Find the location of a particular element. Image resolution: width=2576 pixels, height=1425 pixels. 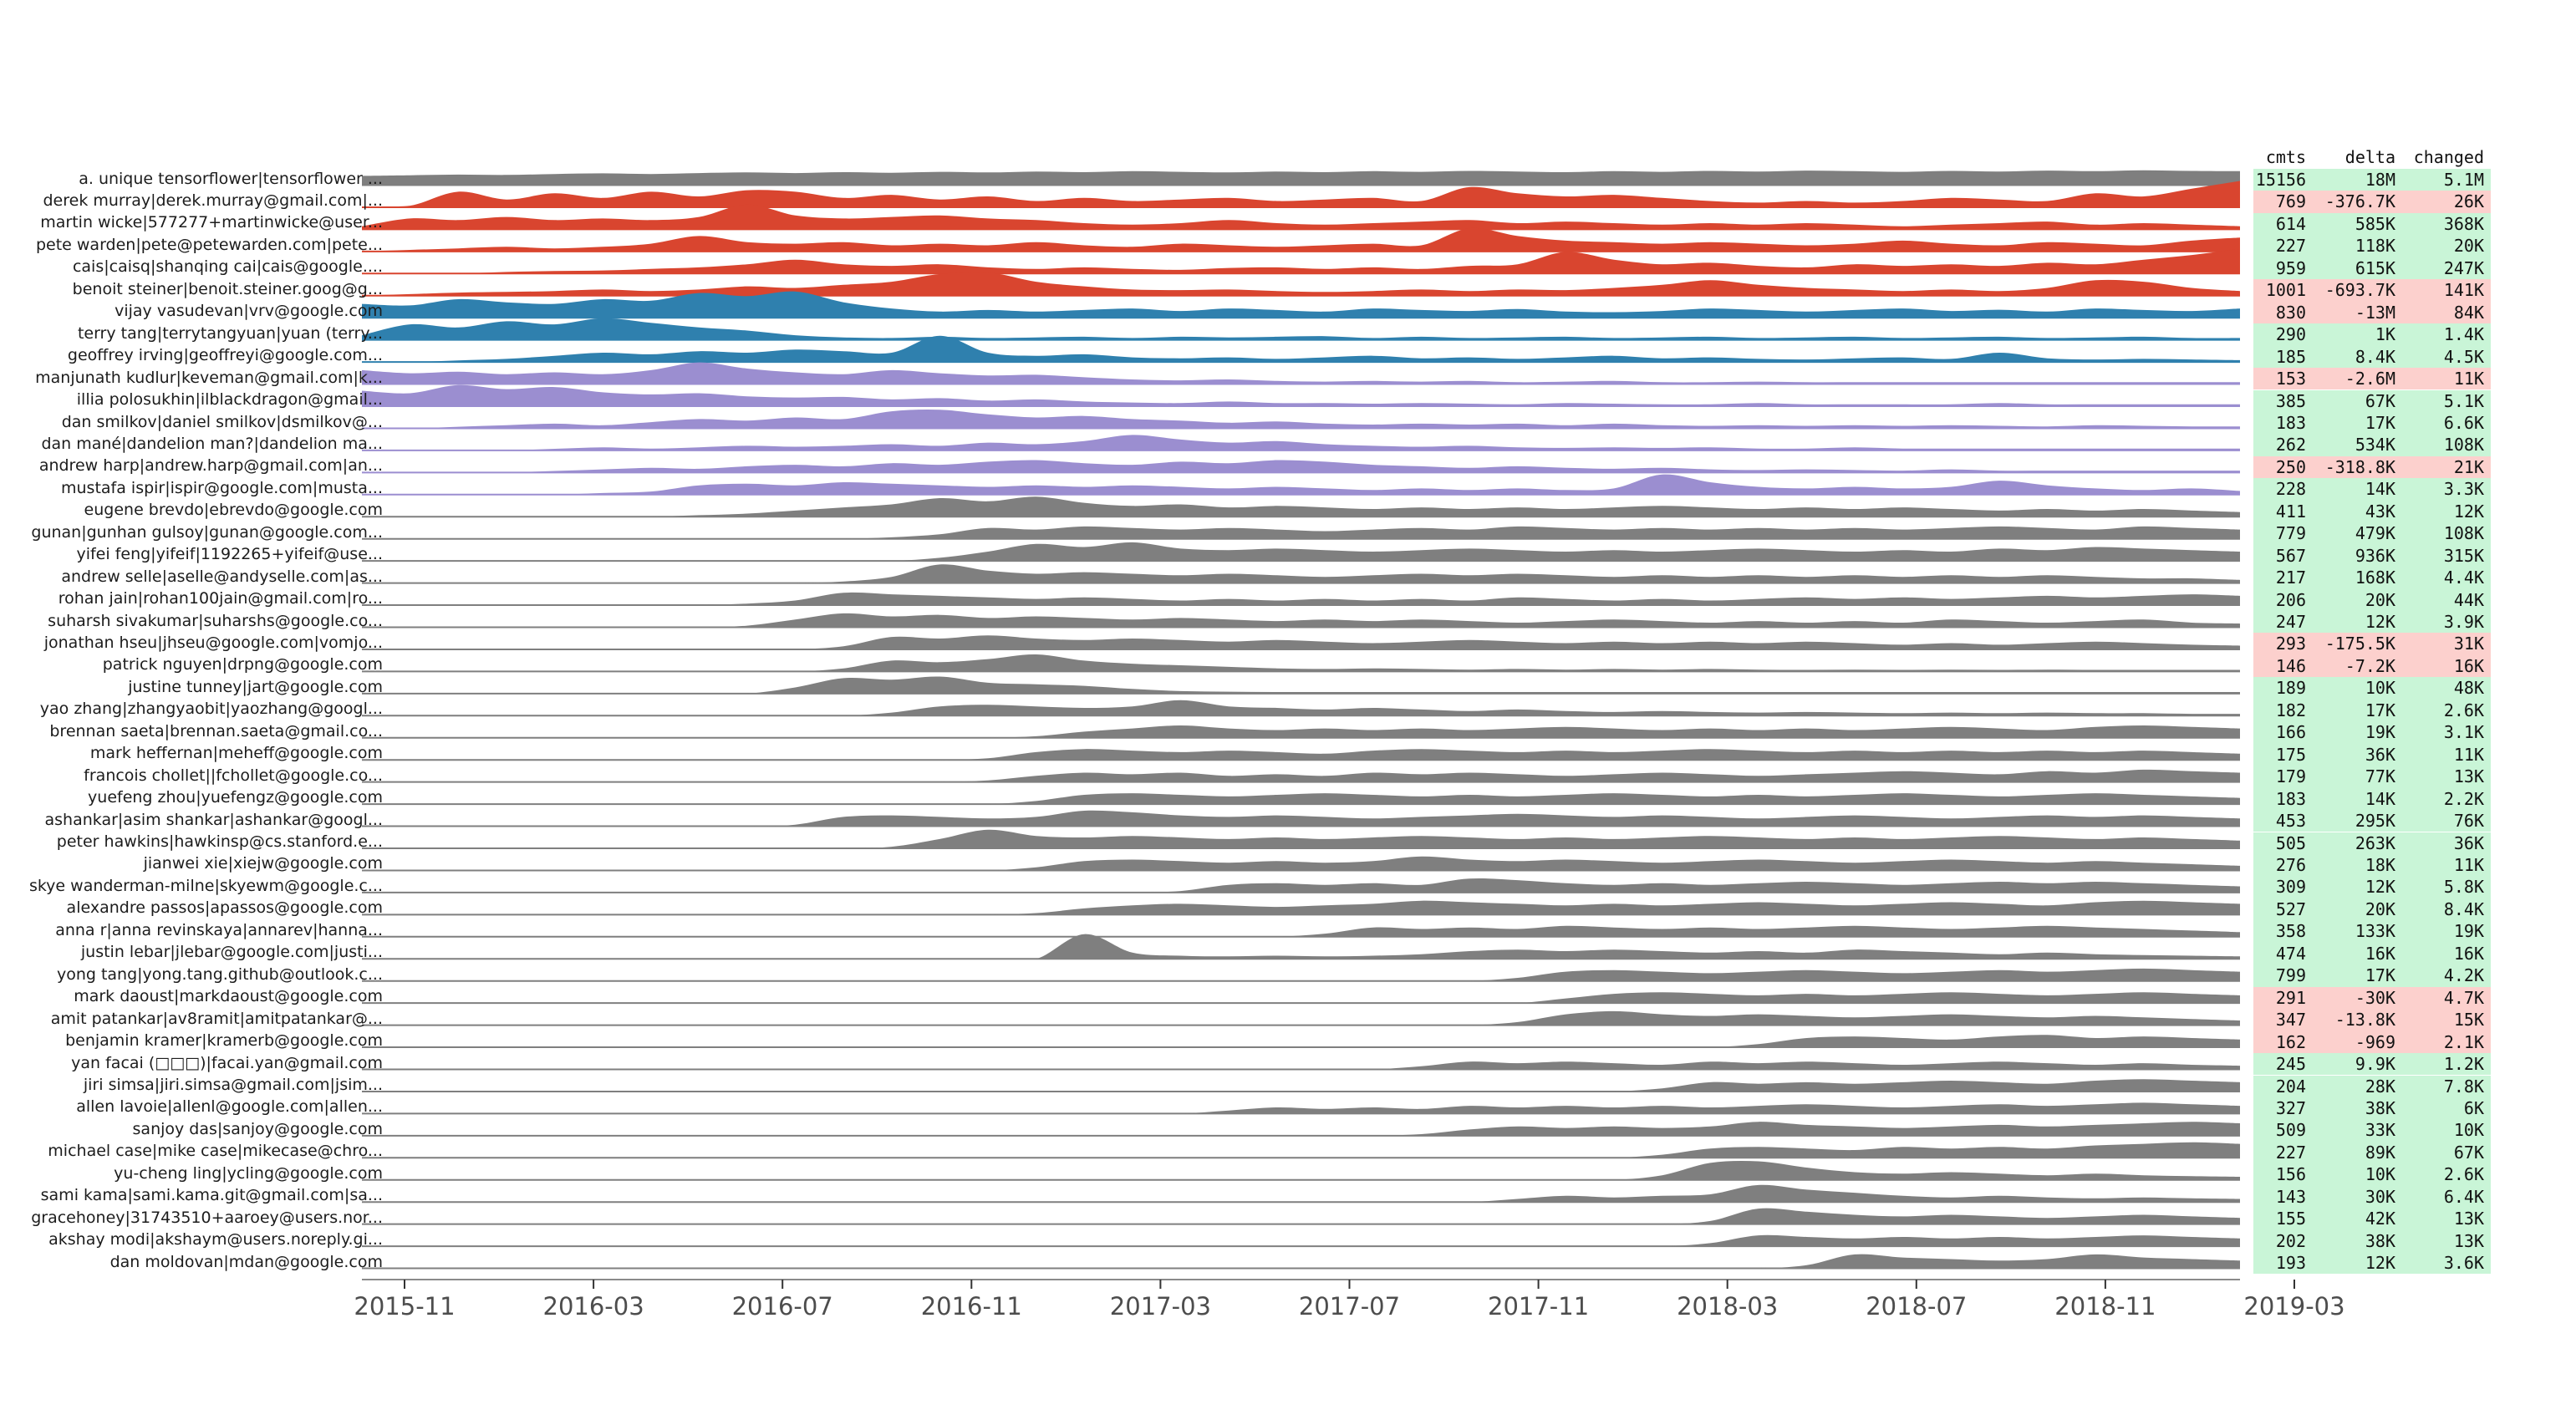

changed-value: 8.4K is located at coordinates (2463, 909).